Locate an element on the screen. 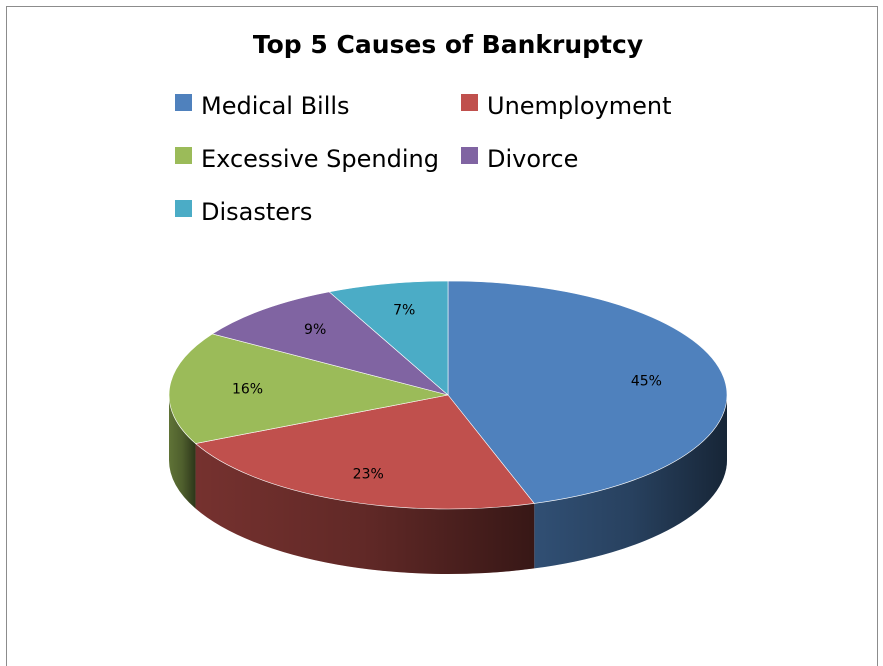  slice-side-shade-unemployment is located at coordinates (365, 508).